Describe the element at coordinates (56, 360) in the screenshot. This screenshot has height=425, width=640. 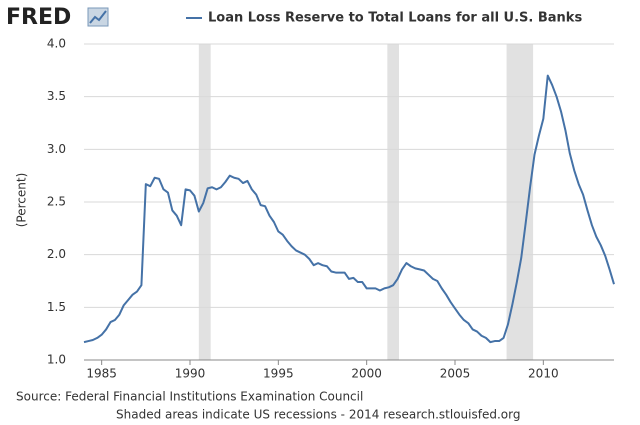
I see `y-tick-label: 1.0` at that location.